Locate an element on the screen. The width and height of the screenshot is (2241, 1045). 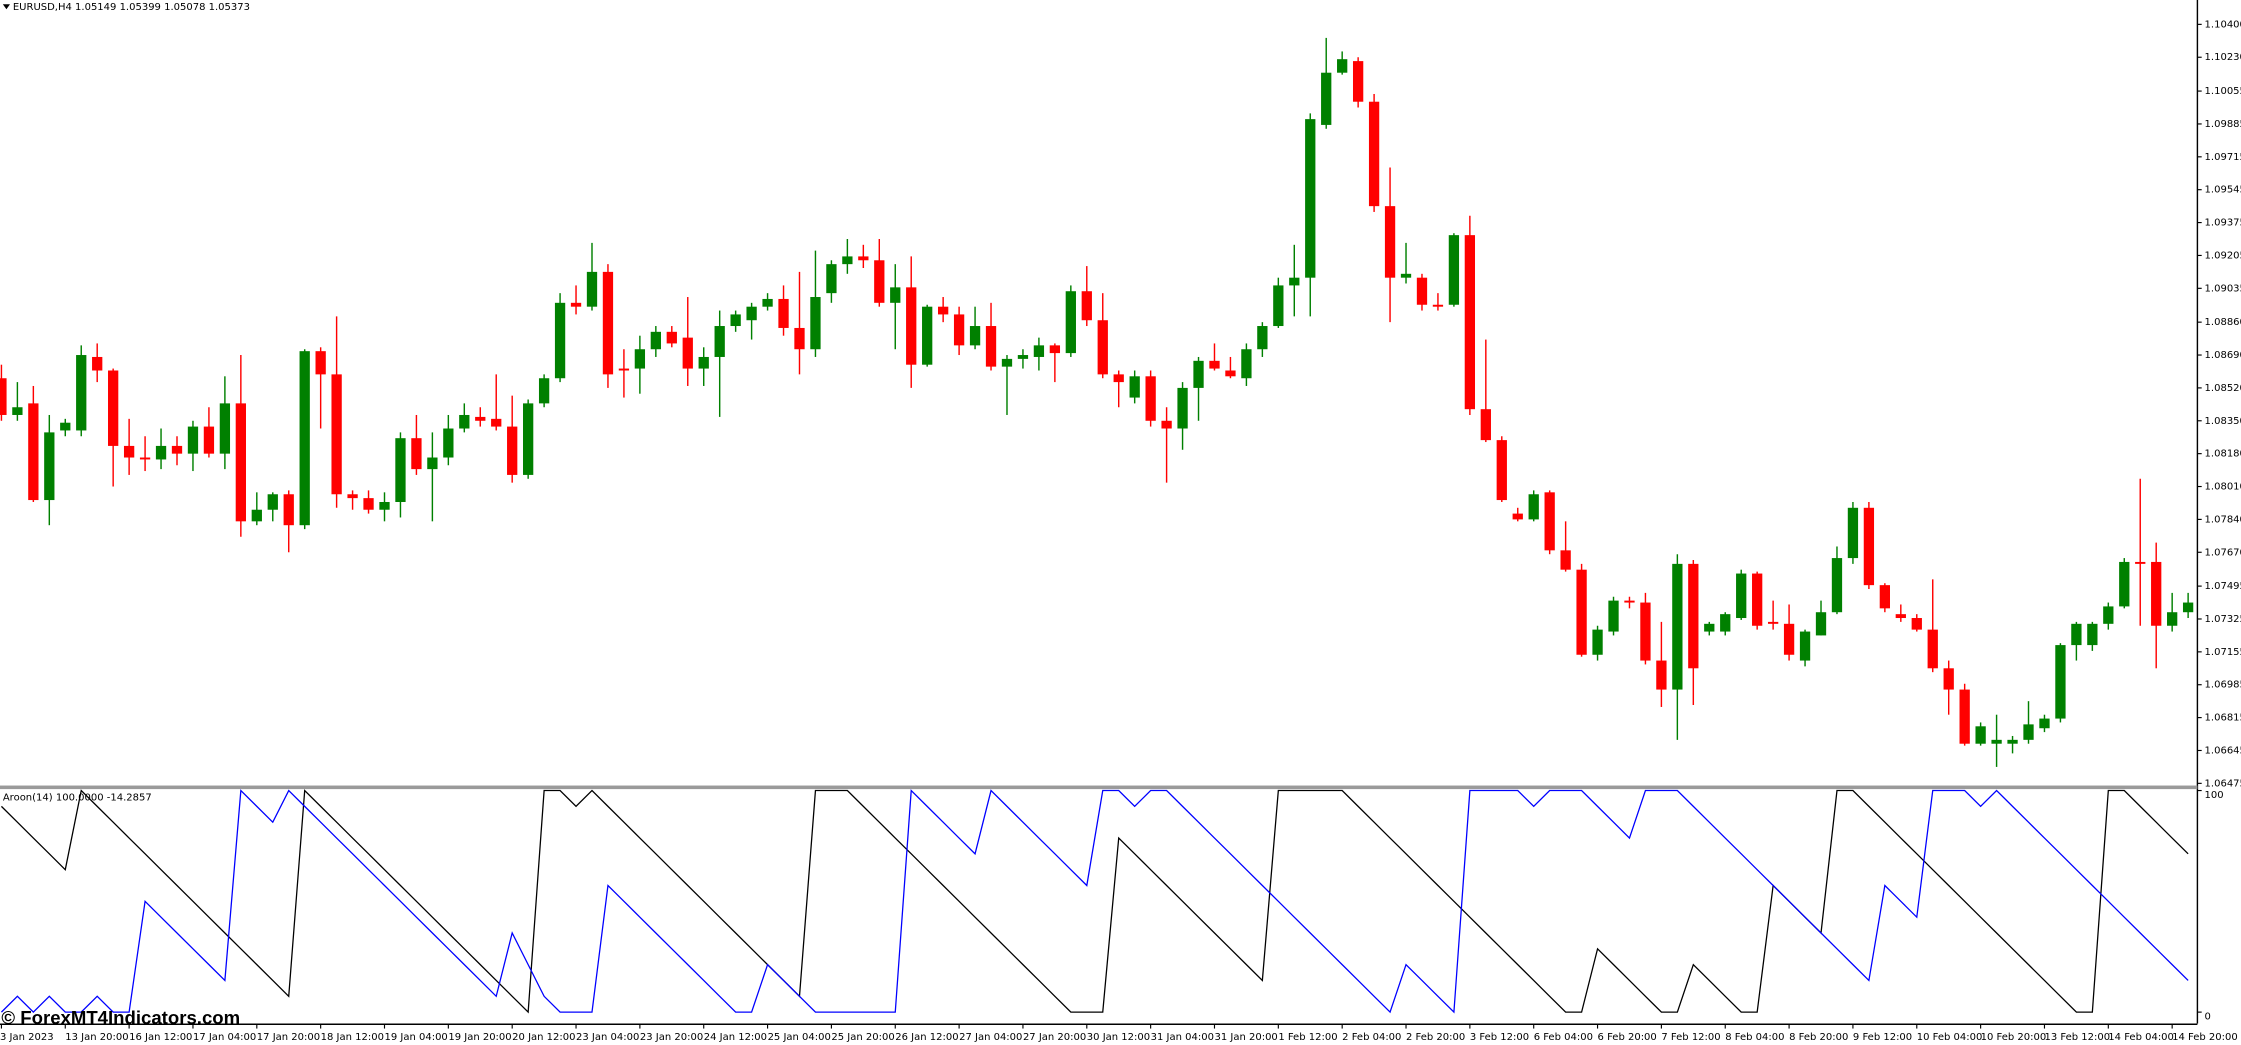
y-tick-label: 1.10055 is located at coordinates (2223, 91).